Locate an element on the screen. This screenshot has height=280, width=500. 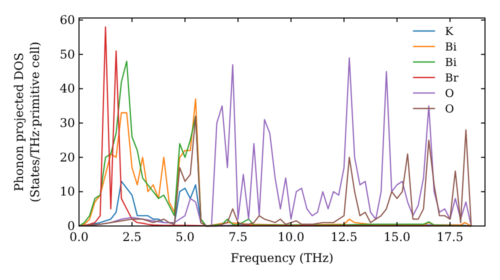
y-tick-label: 40 is located at coordinates (67, 89).